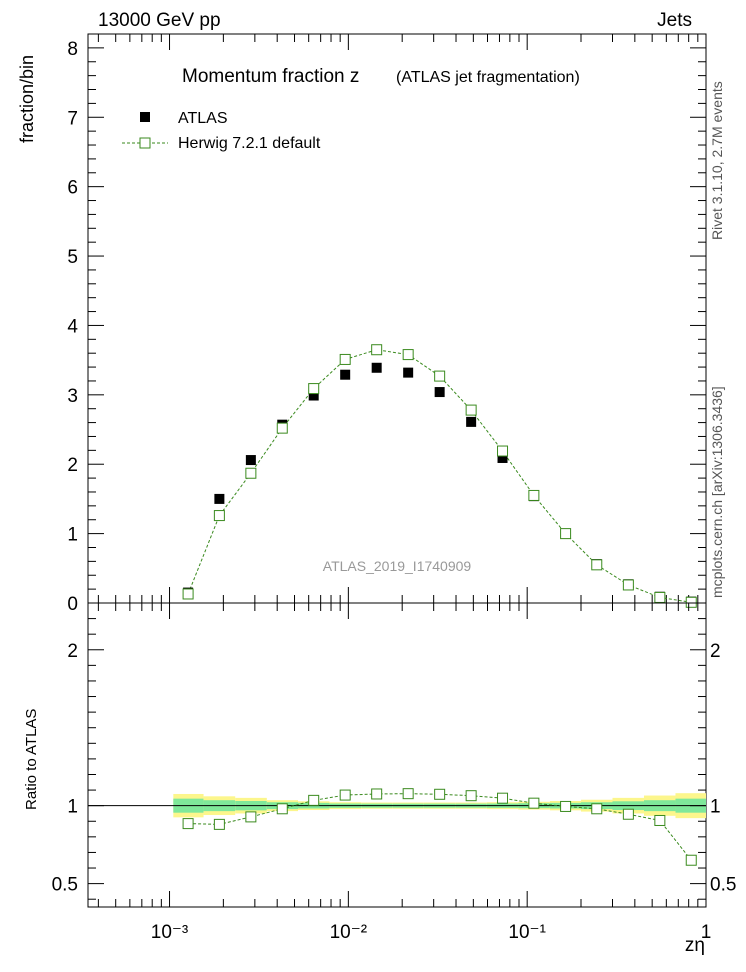  I want to click on legend-label-atlas: ATLAS, so click(203, 118).